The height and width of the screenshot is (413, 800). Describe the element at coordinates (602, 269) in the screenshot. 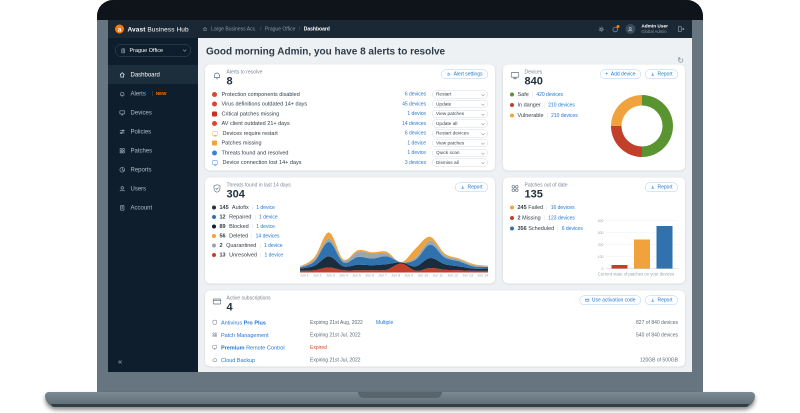

I see `y-tick-label: 0` at that location.